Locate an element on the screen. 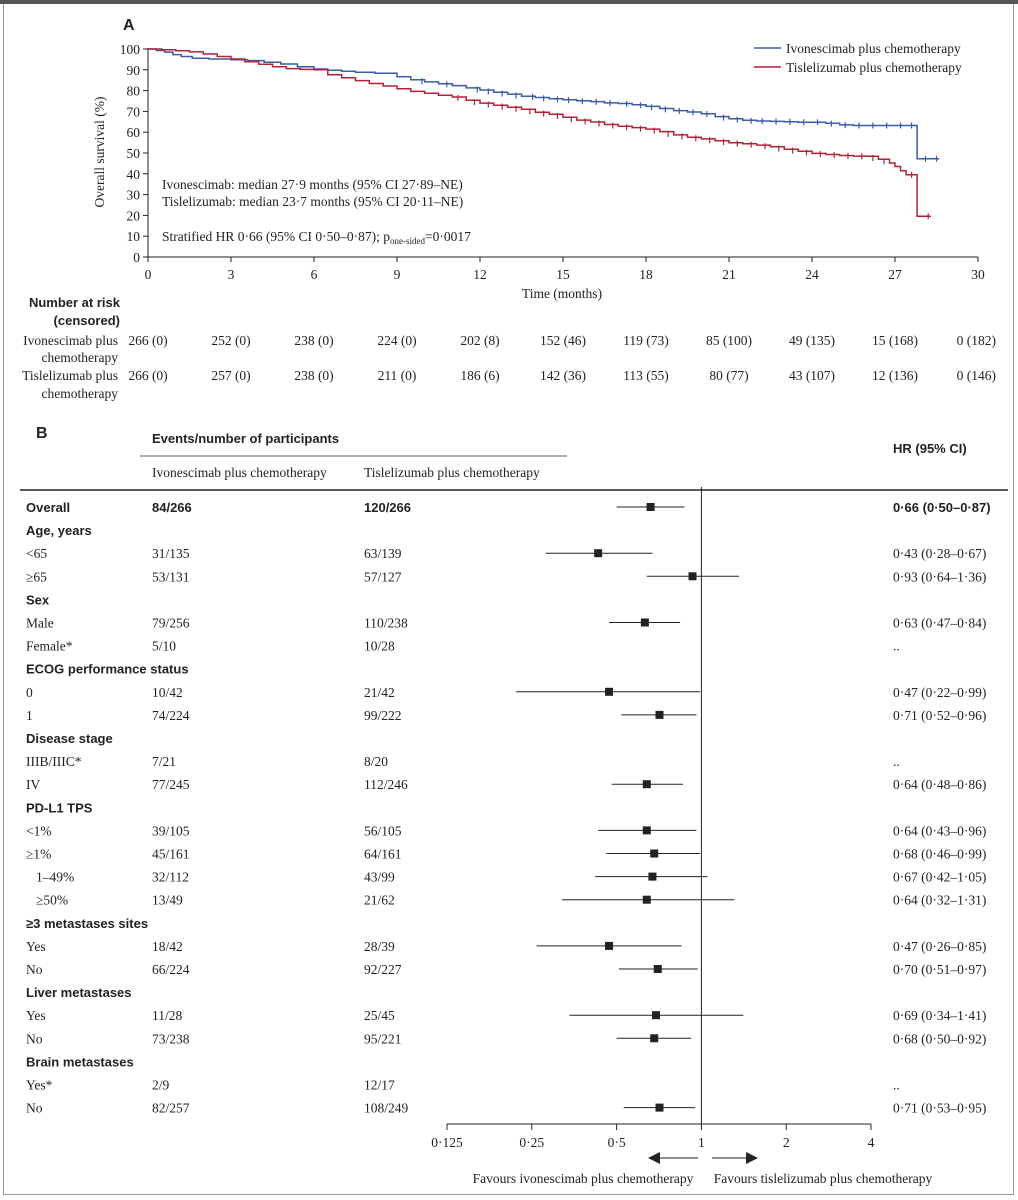  favours-arrows is located at coordinates (703, 1158).